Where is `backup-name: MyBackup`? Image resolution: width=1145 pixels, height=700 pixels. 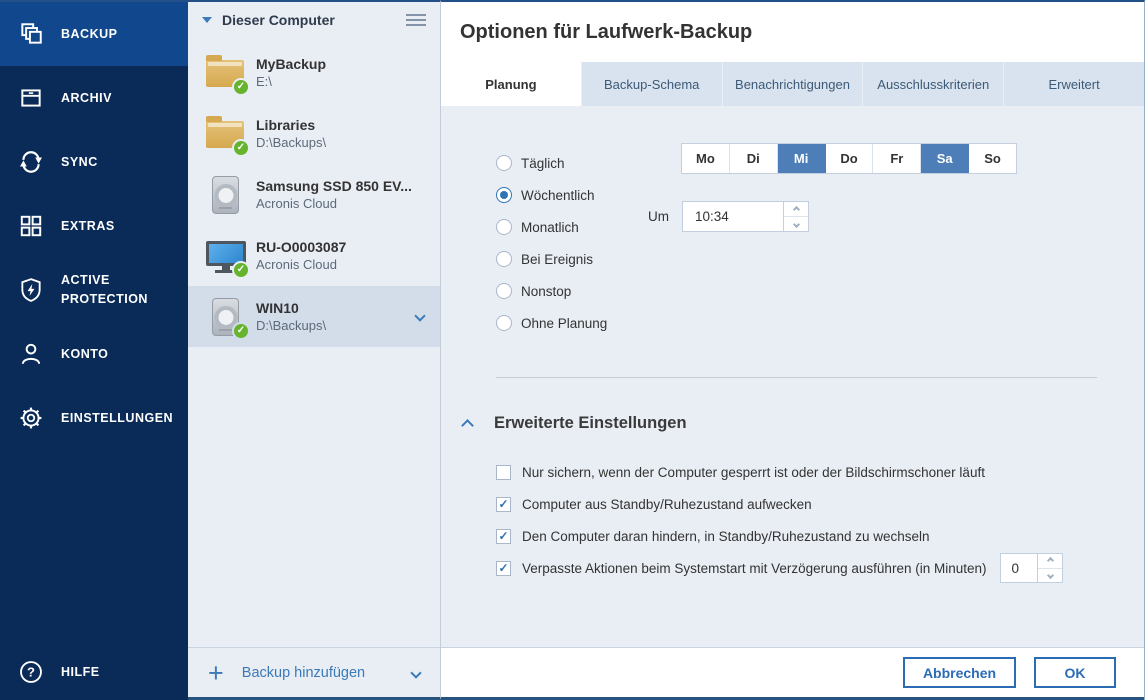 backup-name: MyBackup is located at coordinates (291, 64).